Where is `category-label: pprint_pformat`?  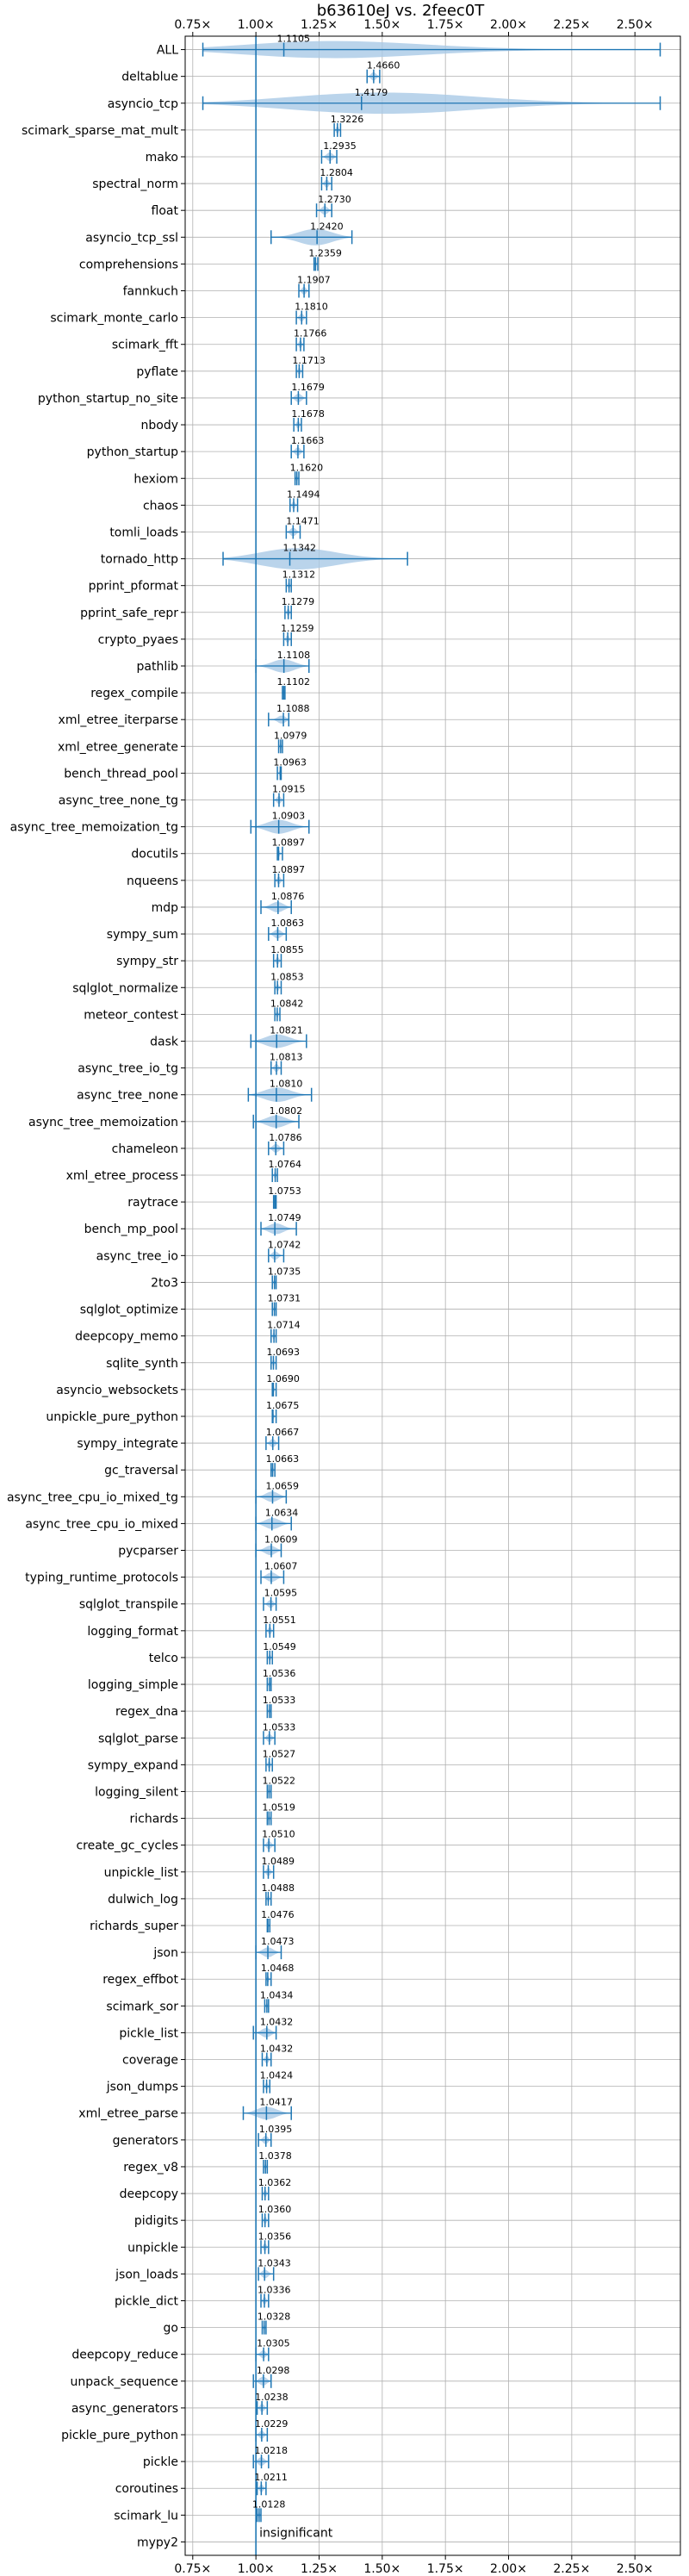
category-label: pprint_pformat is located at coordinates (134, 587).